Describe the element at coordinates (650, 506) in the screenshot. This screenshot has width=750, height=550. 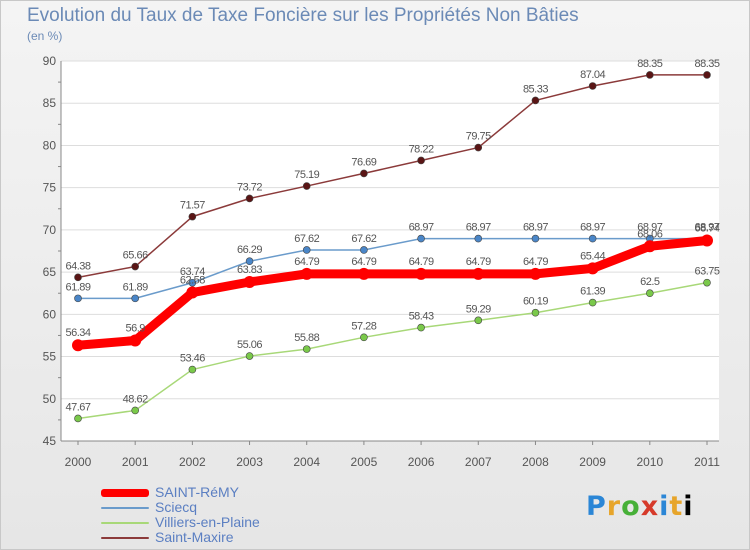
I see `logo-letter: x` at that location.